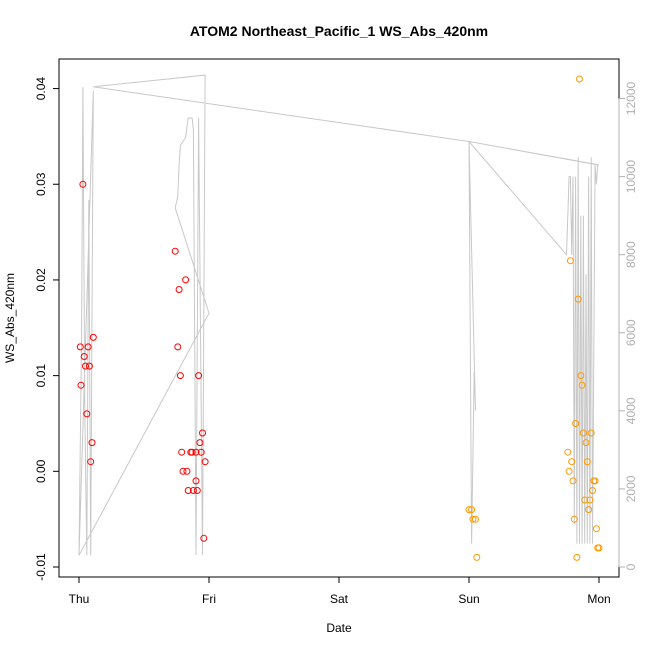  What do you see at coordinates (209, 599) in the screenshot?
I see `x-tick-label: Fri` at bounding box center [209, 599].